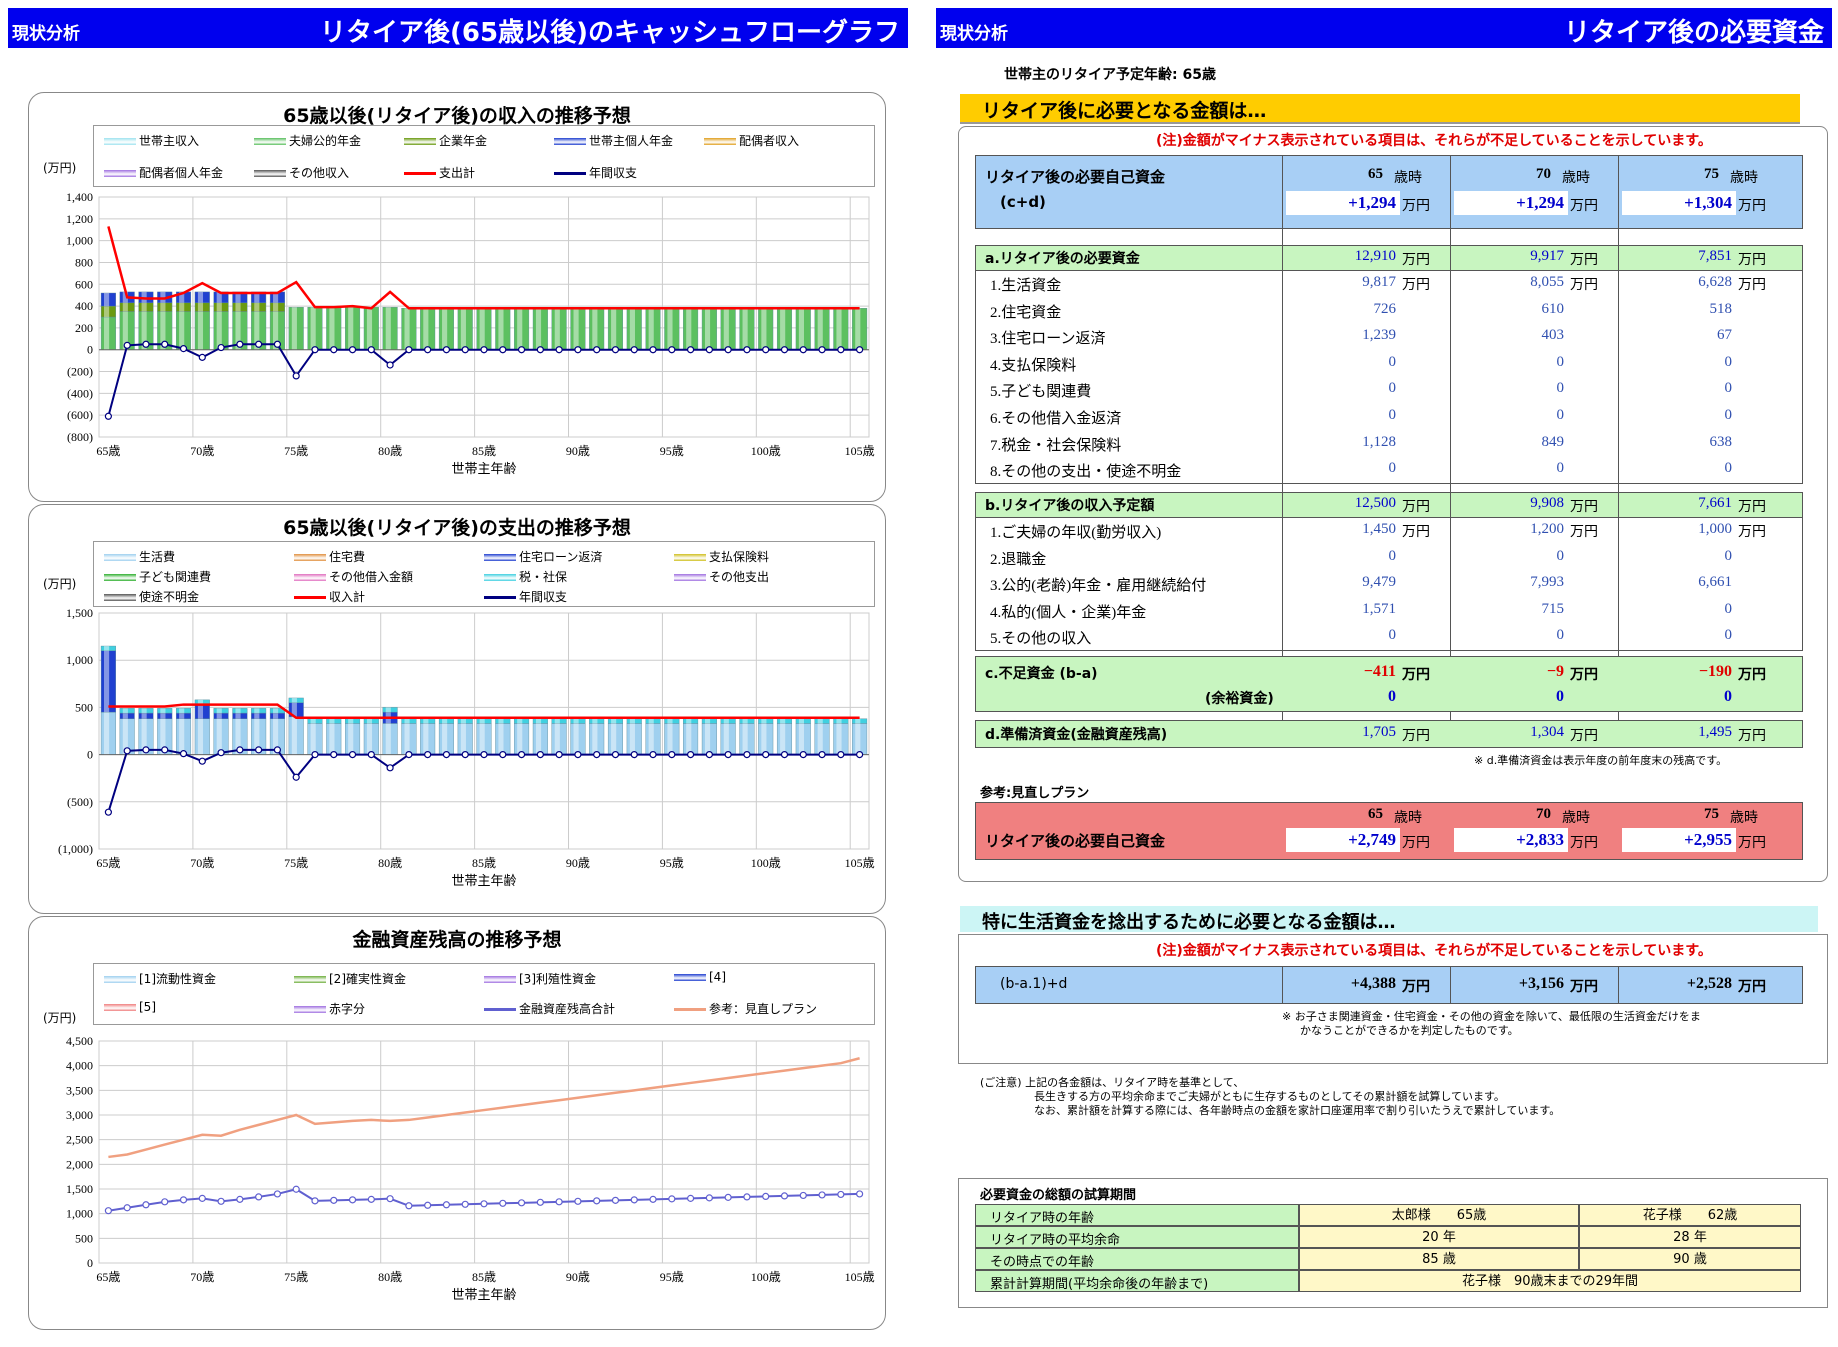 The width and height of the screenshot is (1838, 1347). What do you see at coordinates (1547, 256) in the screenshot?
I see `section-total: 9,917` at bounding box center [1547, 256].